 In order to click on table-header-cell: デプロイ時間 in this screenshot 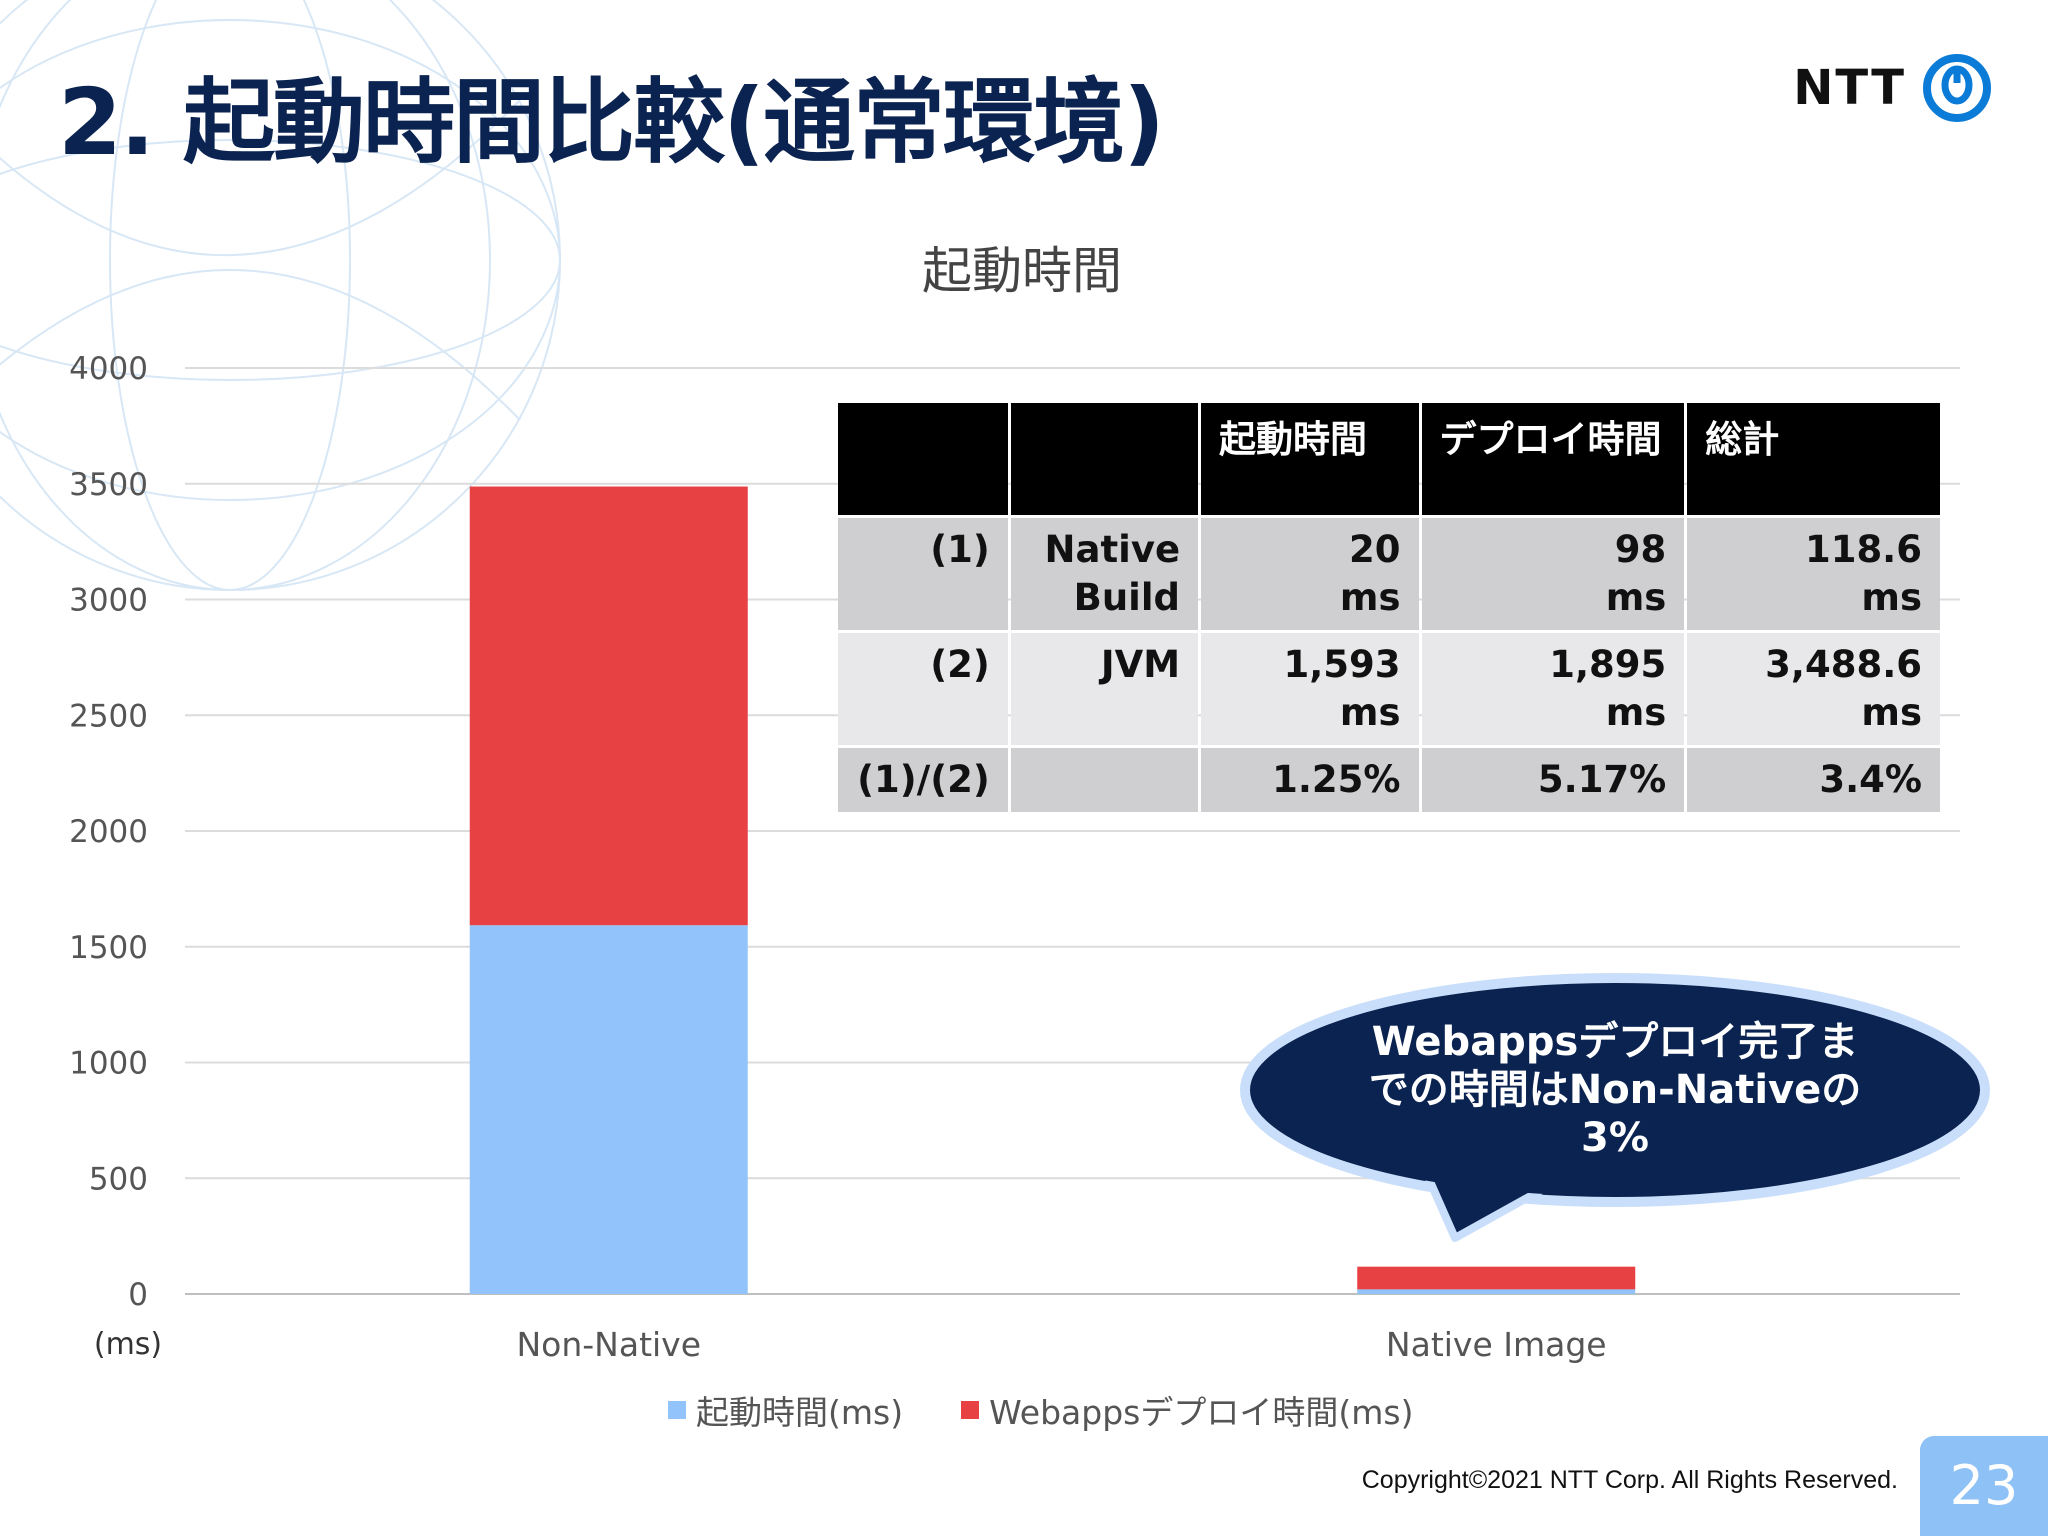, I will do `click(1553, 459)`.